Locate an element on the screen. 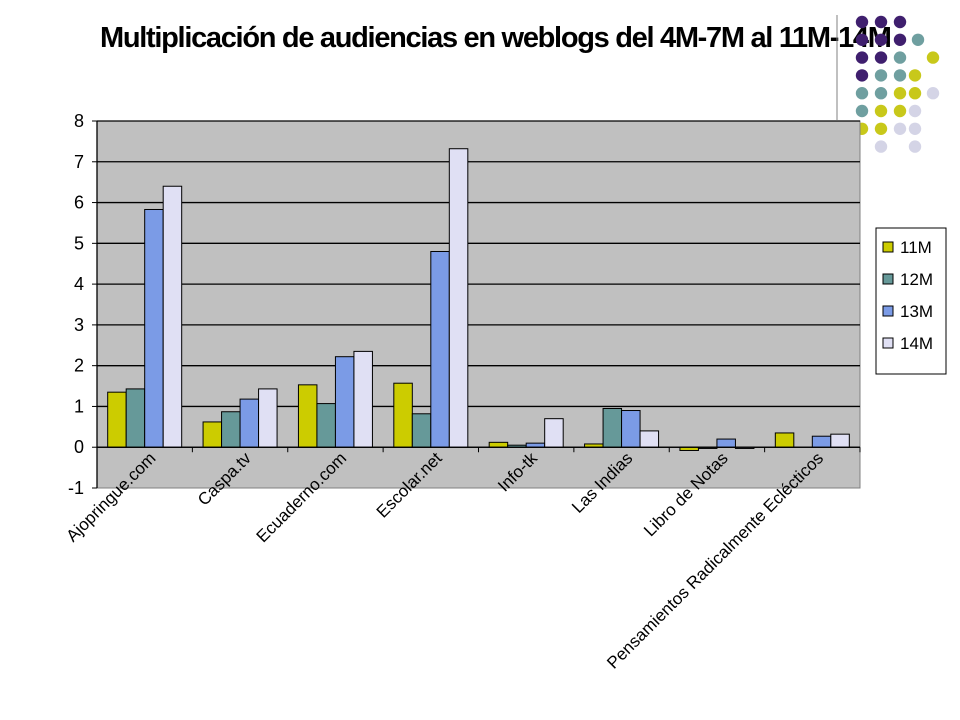  y-tick-label: 3 is located at coordinates (79, 325).